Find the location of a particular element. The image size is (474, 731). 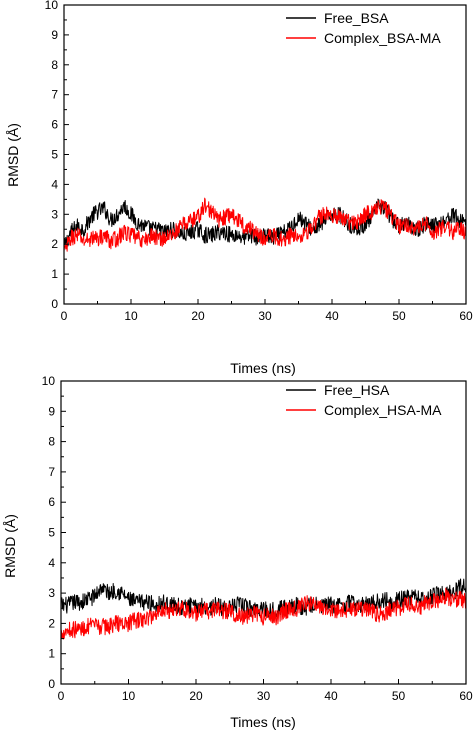

series-line-free-bsa is located at coordinates (265, 222).